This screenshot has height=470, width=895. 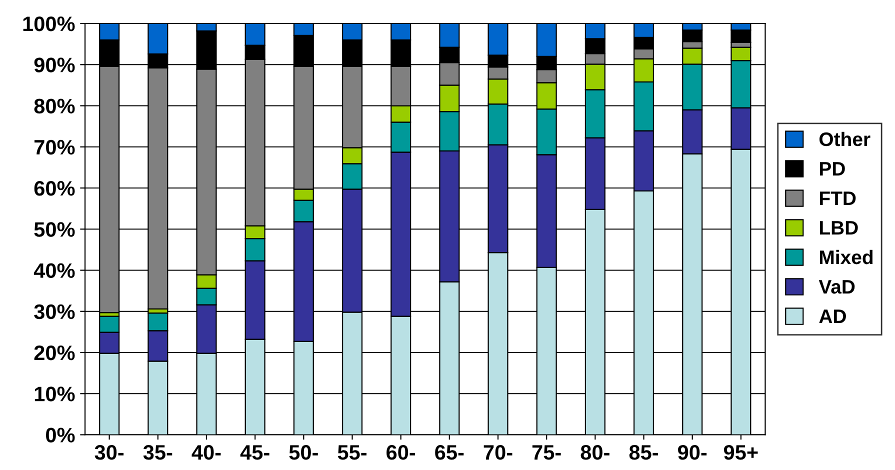 I want to click on x-tick-label: 35-, so click(x=157, y=452).